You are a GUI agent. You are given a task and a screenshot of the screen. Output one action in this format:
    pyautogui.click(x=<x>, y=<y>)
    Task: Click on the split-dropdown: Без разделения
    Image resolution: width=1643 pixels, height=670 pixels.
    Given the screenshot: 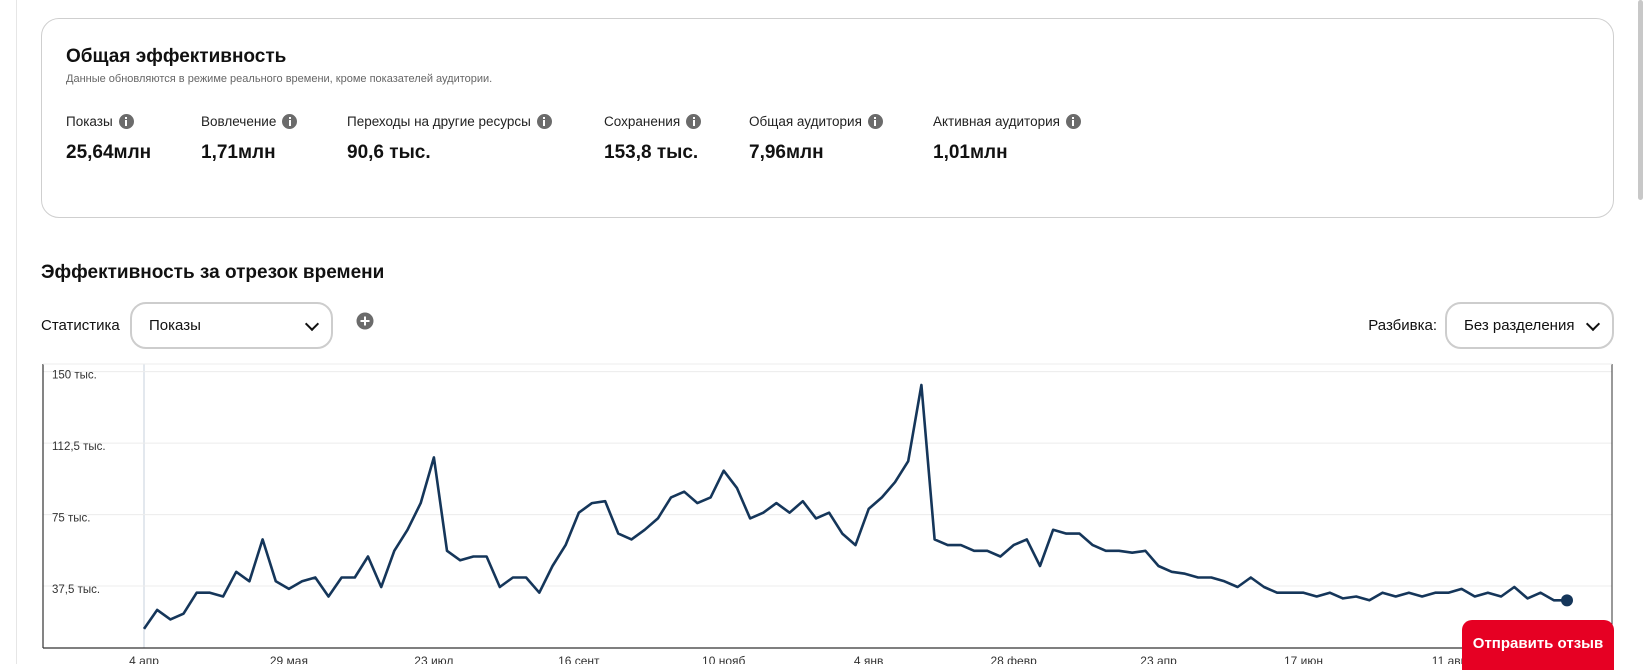 What is the action you would take?
    pyautogui.click(x=1529, y=325)
    